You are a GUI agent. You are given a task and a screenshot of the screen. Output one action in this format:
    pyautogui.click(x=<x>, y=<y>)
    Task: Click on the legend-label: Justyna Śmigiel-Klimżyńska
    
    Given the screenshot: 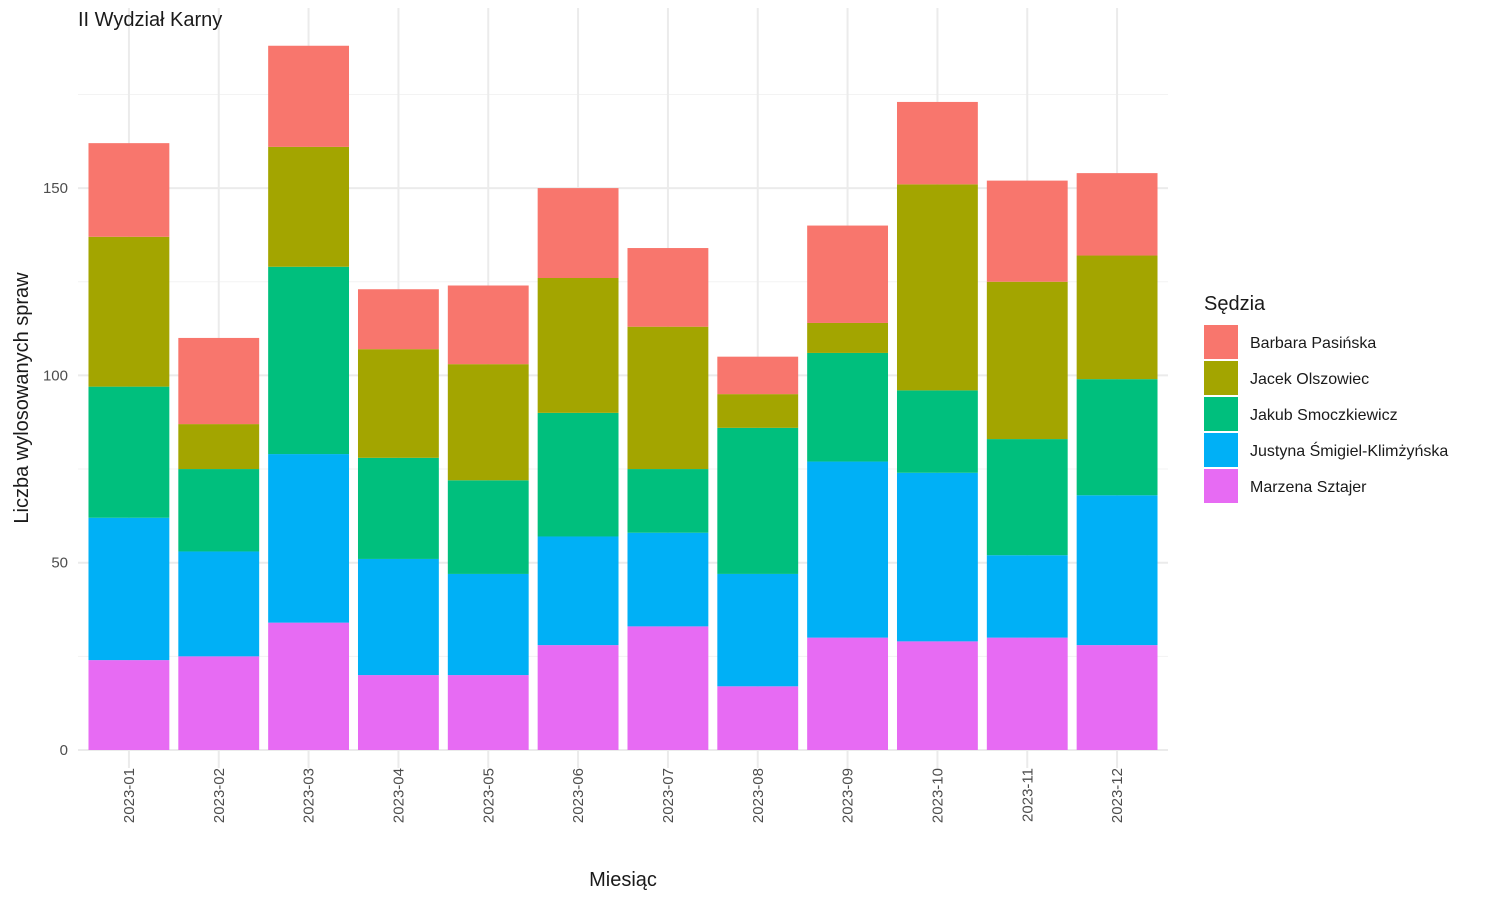 What is the action you would take?
    pyautogui.click(x=1349, y=450)
    